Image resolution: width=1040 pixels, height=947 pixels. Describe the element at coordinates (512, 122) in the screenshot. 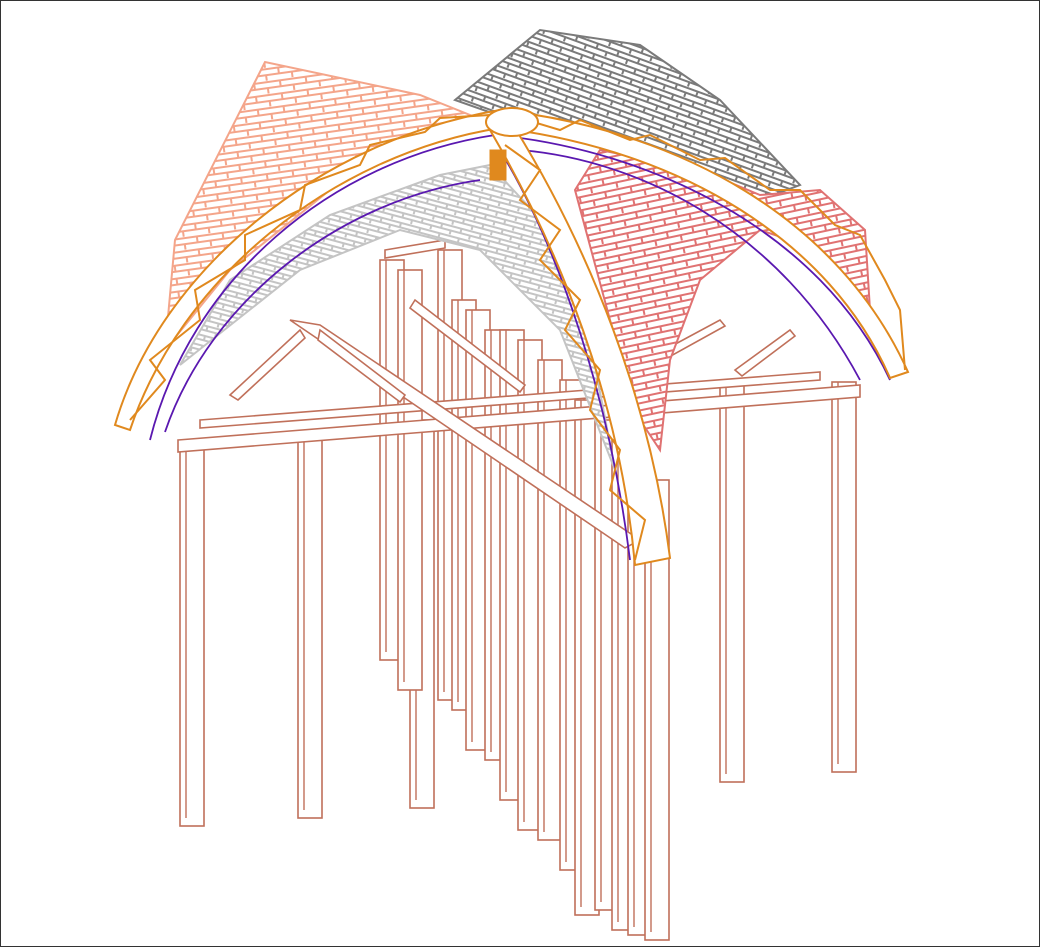

I see `boss` at that location.